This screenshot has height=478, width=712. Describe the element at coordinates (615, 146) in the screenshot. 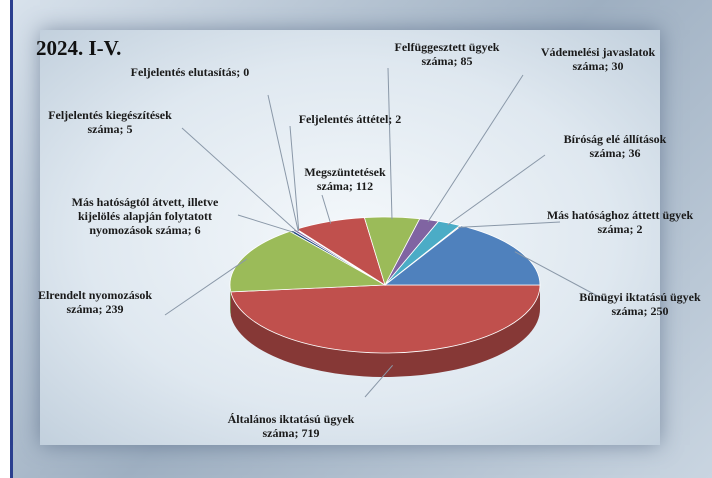

I see `data-label: Bíróság elé állítások száma; 36` at that location.